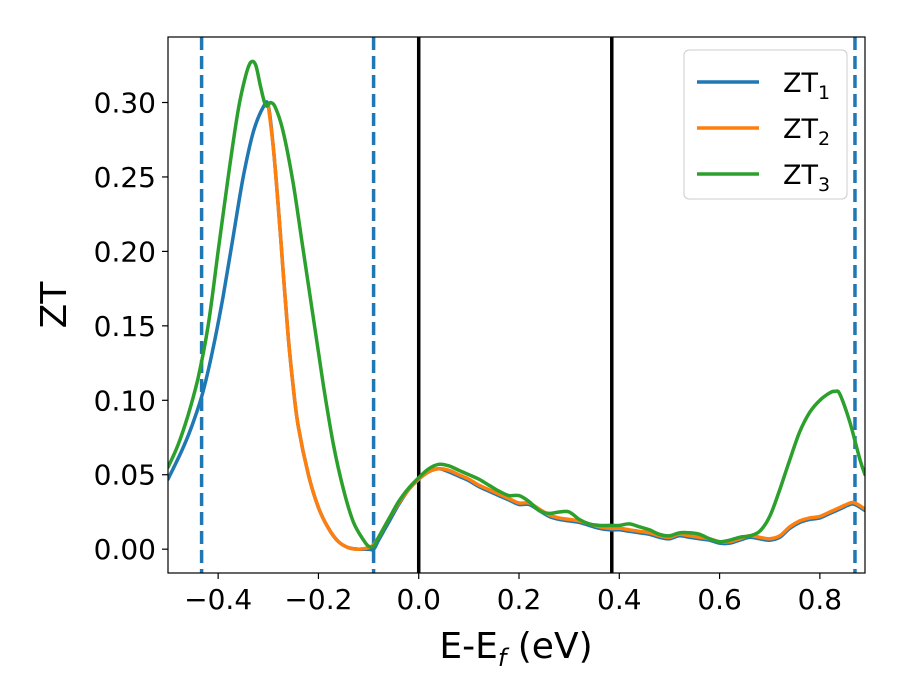 Image resolution: width=900 pixels, height=700 pixels. I want to click on legend-box, so click(765, 124).